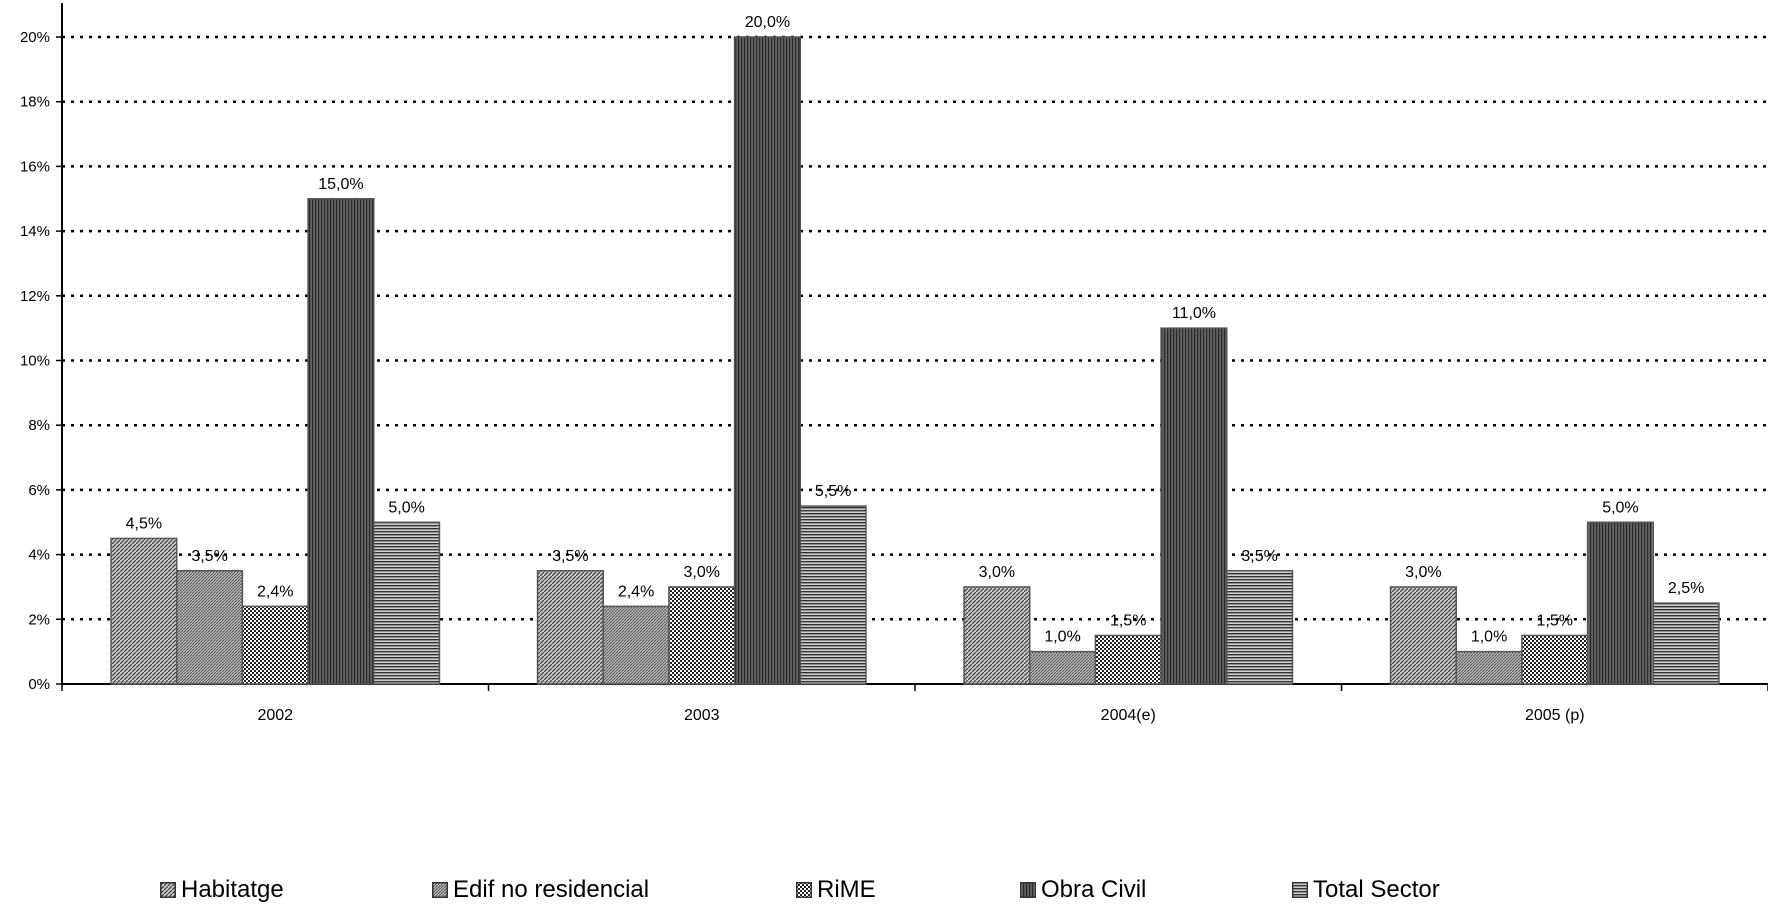 This screenshot has height=915, width=1768. I want to click on legend-item: Edif no residencial, so click(540, 890).